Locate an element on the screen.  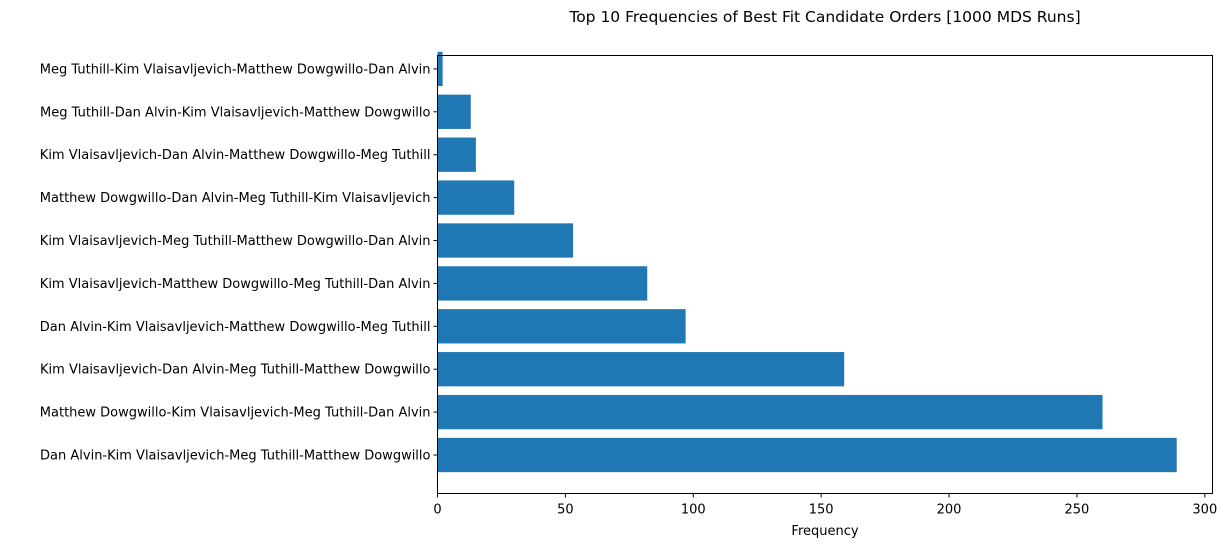
x-axis-label: Frequency is located at coordinates (824, 531).